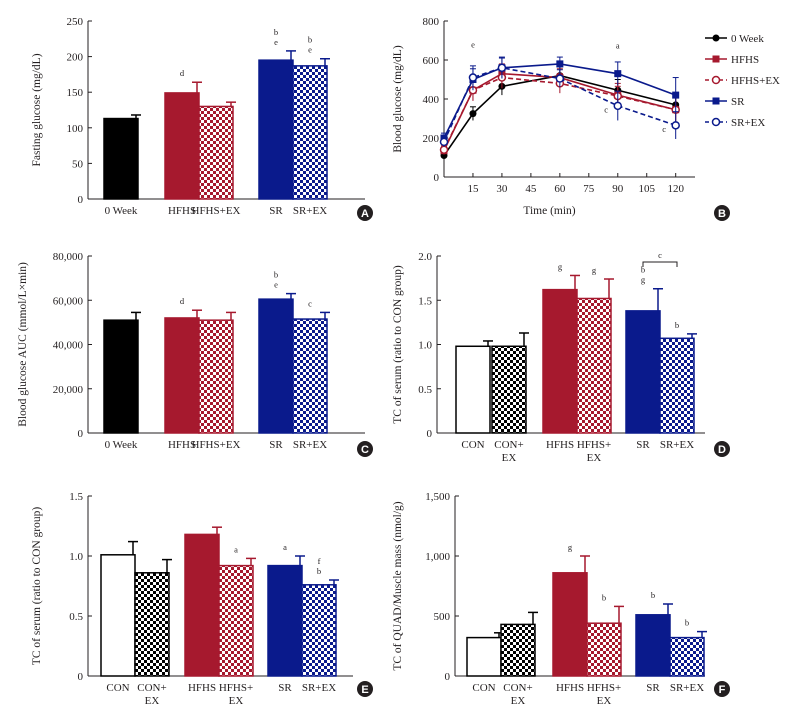 The width and height of the screenshot is (795, 714). I want to click on y-tick-label: 250, so click(75, 22).